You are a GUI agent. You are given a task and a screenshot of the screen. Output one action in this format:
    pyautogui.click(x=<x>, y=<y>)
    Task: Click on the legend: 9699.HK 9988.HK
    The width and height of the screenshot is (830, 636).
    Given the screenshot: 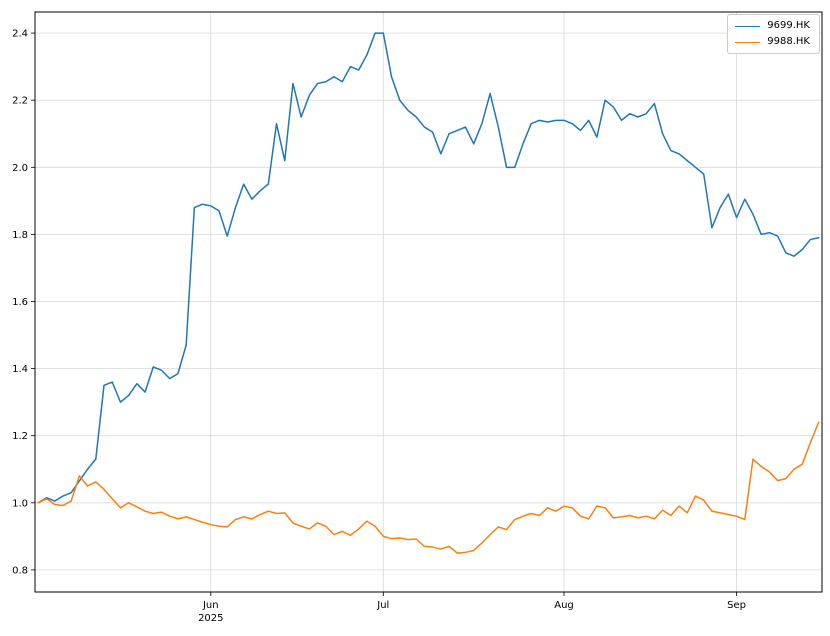 What is the action you would take?
    pyautogui.click(x=773, y=34)
    